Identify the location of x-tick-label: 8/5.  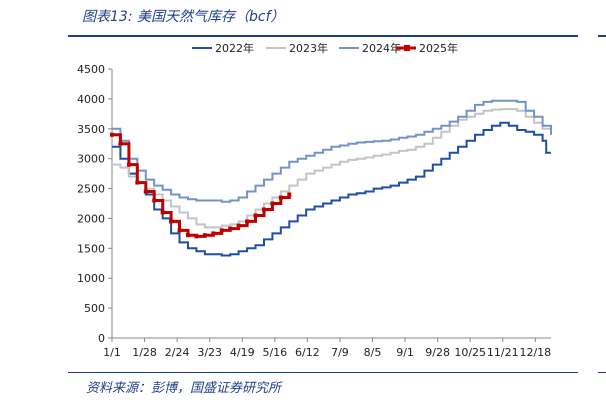
(373, 352).